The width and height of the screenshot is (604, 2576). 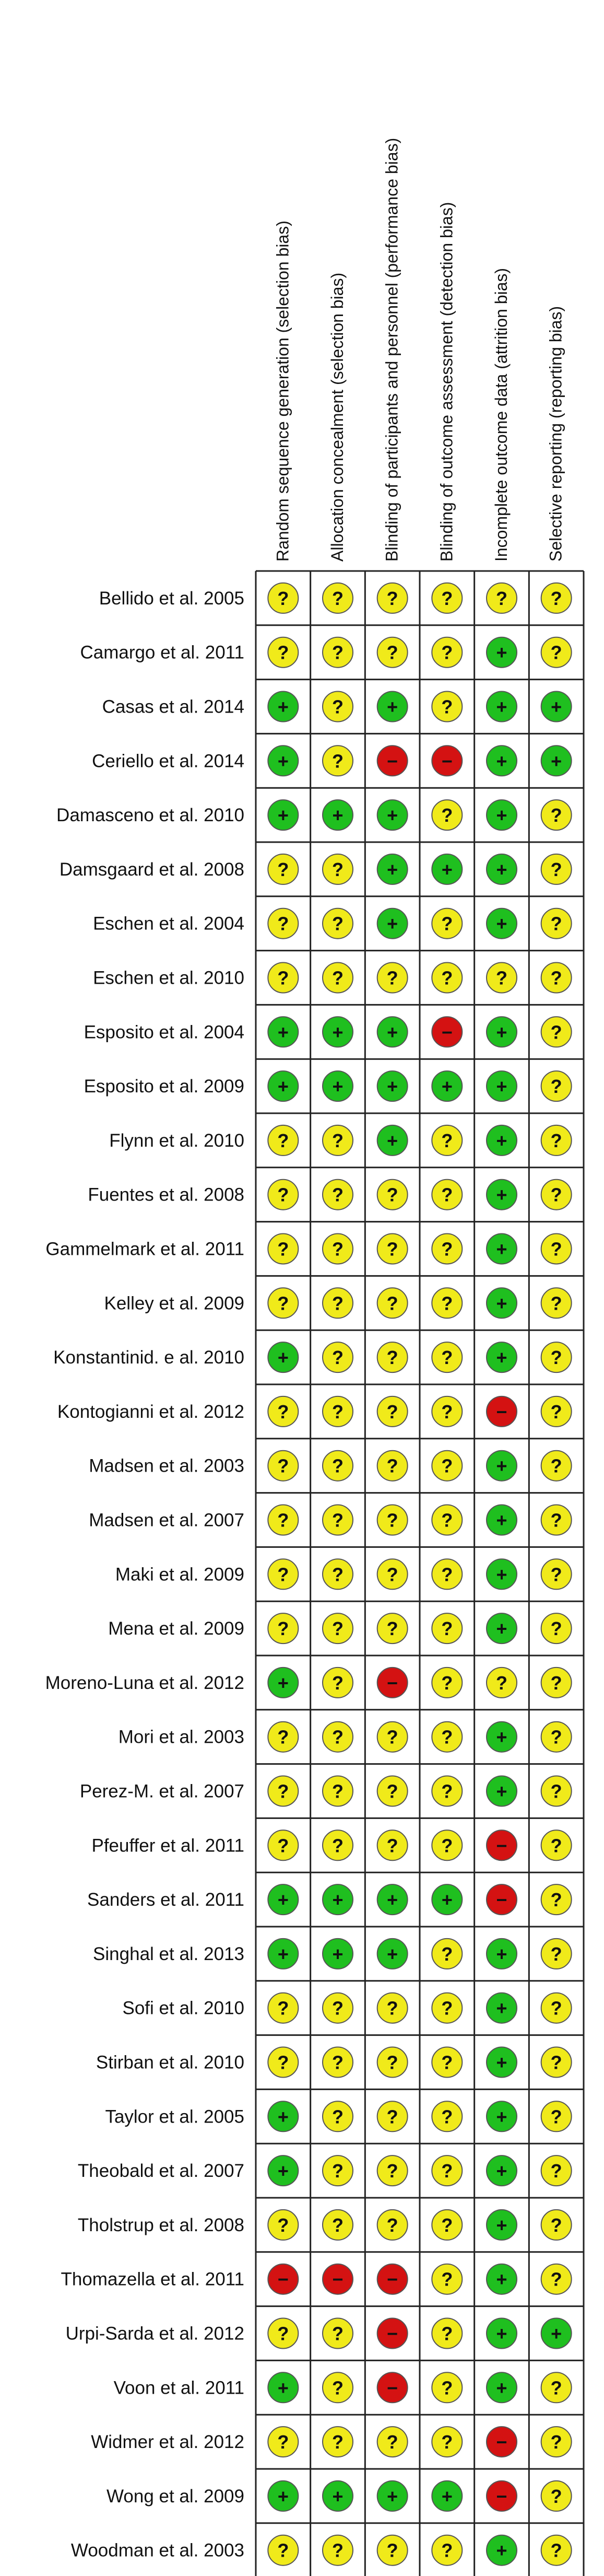 What do you see at coordinates (166, 1195) in the screenshot?
I see `study-label: Fuentes et al. 2008` at bounding box center [166, 1195].